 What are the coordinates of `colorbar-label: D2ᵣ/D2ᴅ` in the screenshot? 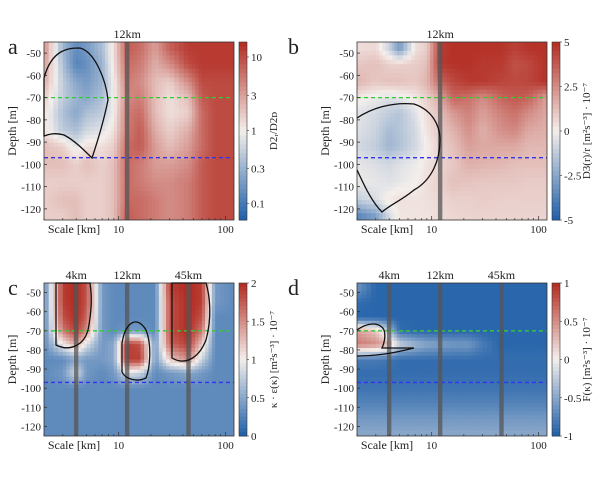 It's located at (274, 131).